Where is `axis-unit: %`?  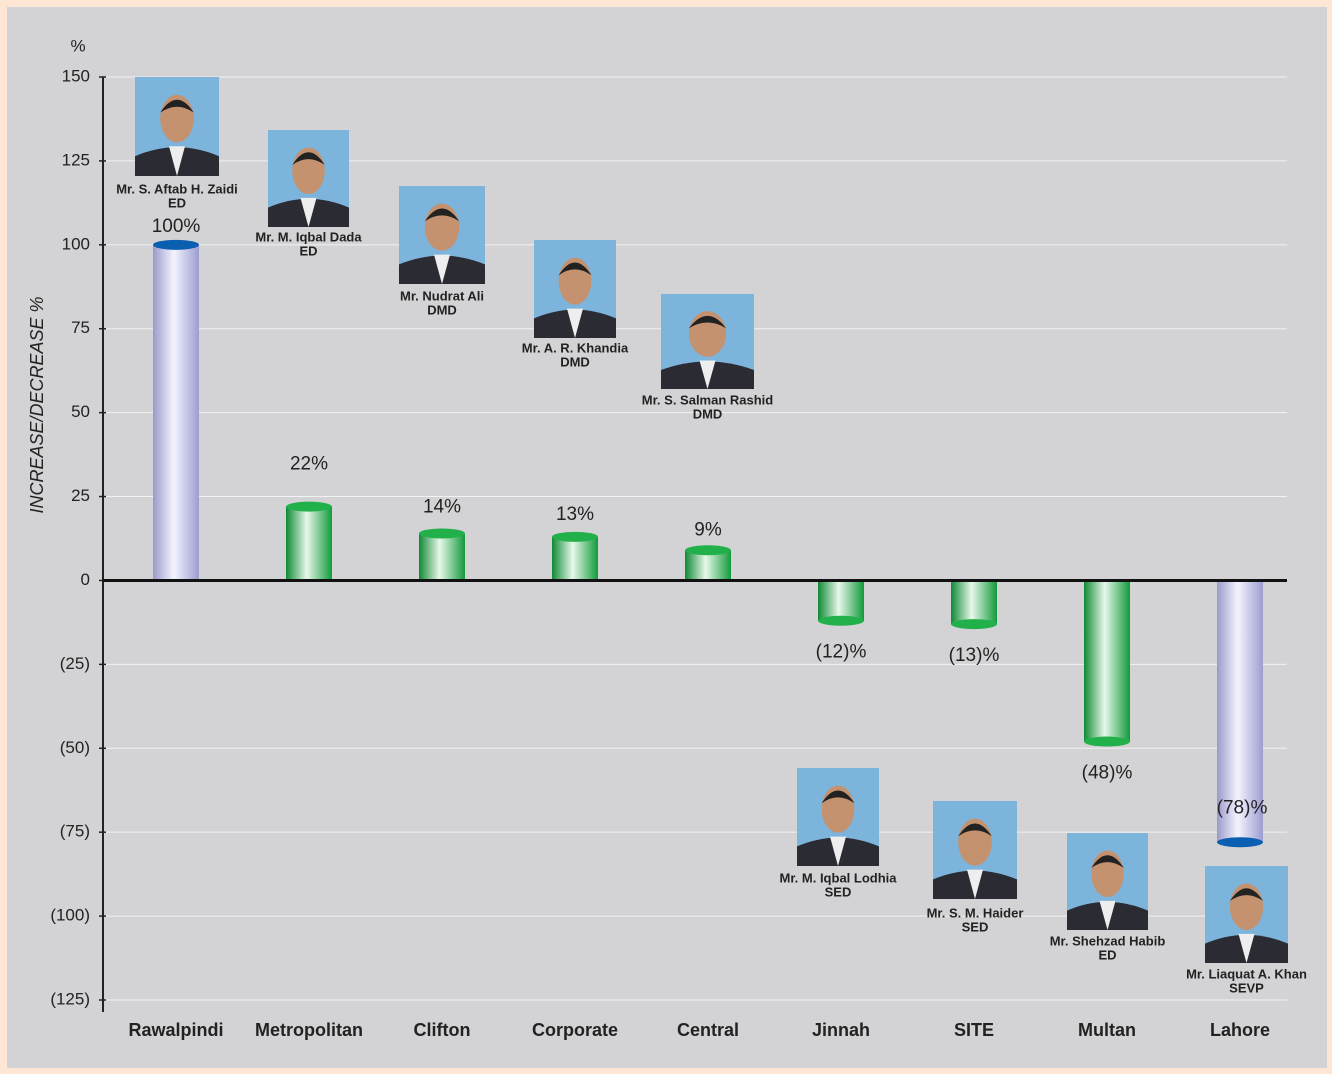 axis-unit: % is located at coordinates (77, 45).